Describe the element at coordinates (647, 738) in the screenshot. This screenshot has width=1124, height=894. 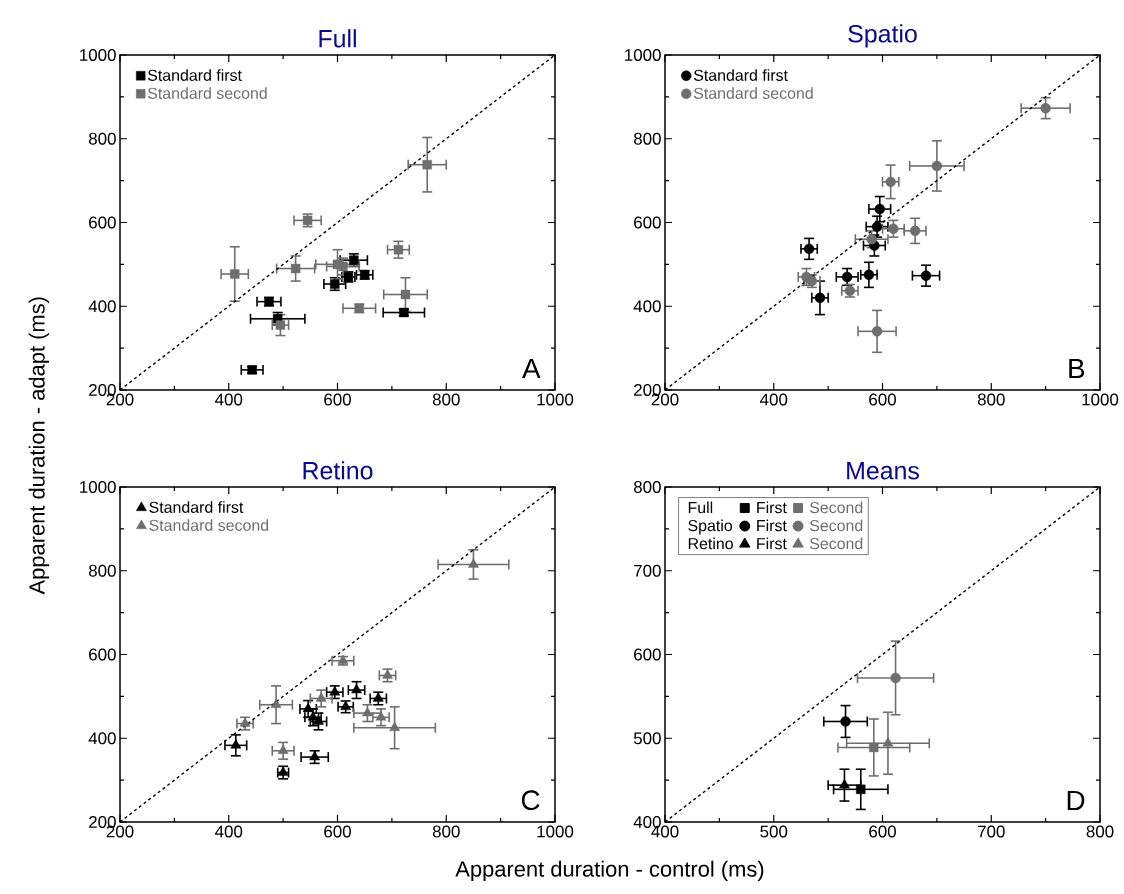
I see `y-tick-label: 500` at that location.